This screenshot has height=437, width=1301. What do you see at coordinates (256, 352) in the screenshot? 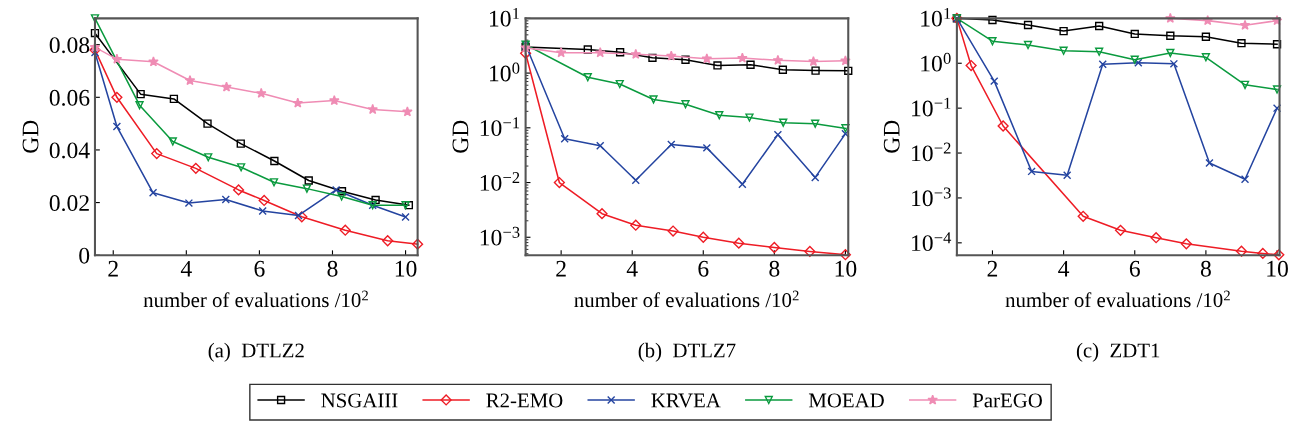
I see `text: (a) DTLZ2` at bounding box center [256, 352].